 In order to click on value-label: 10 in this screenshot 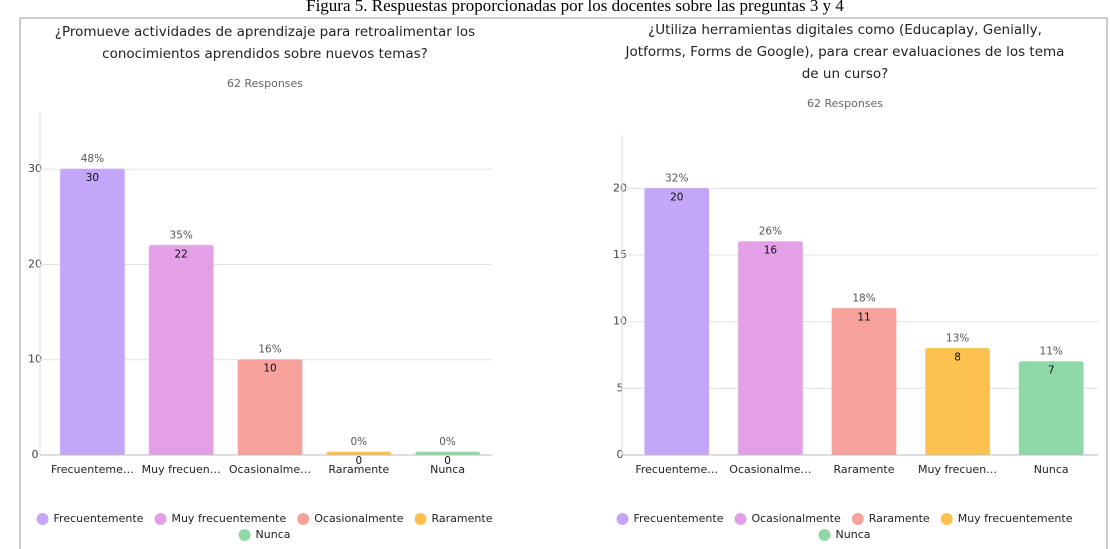, I will do `click(269, 369)`.